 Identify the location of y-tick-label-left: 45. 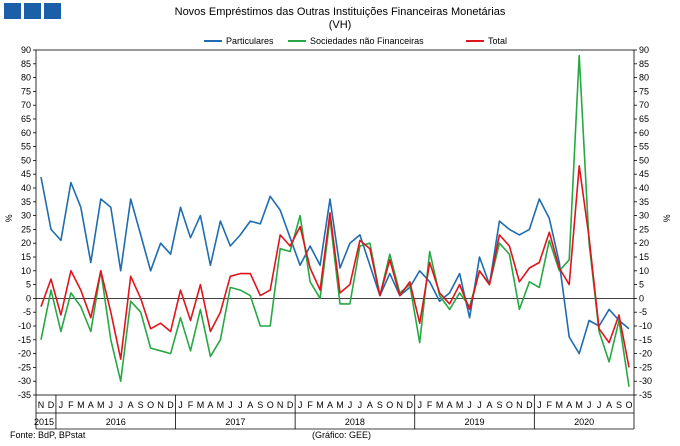
(26, 174).